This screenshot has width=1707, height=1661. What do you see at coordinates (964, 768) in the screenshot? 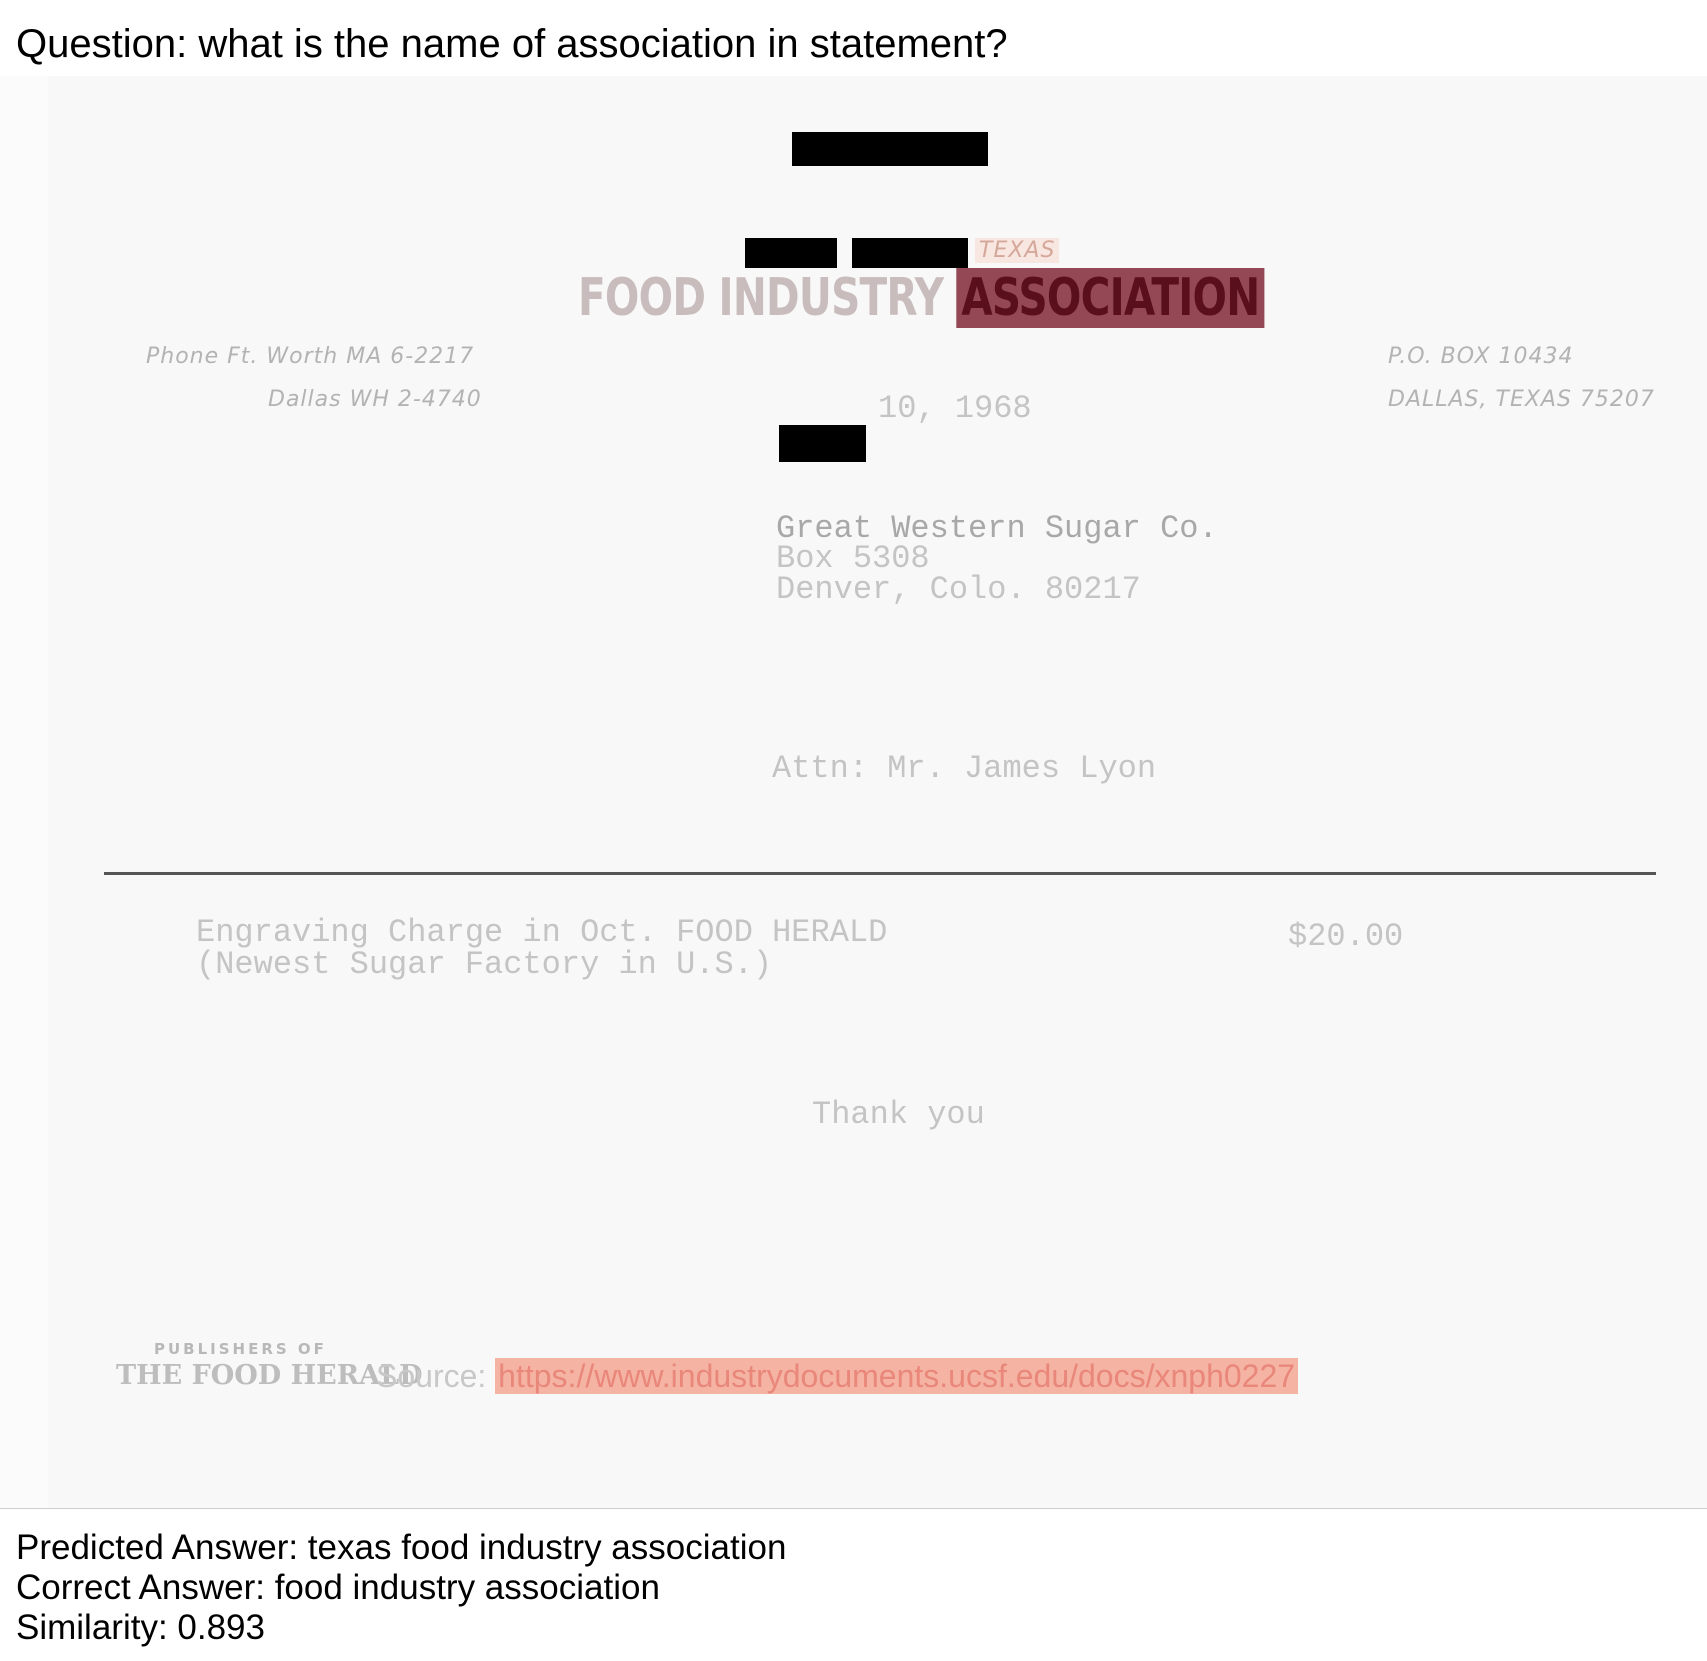
I see `attention-line: Attn: Mr. James Lyon` at bounding box center [964, 768].